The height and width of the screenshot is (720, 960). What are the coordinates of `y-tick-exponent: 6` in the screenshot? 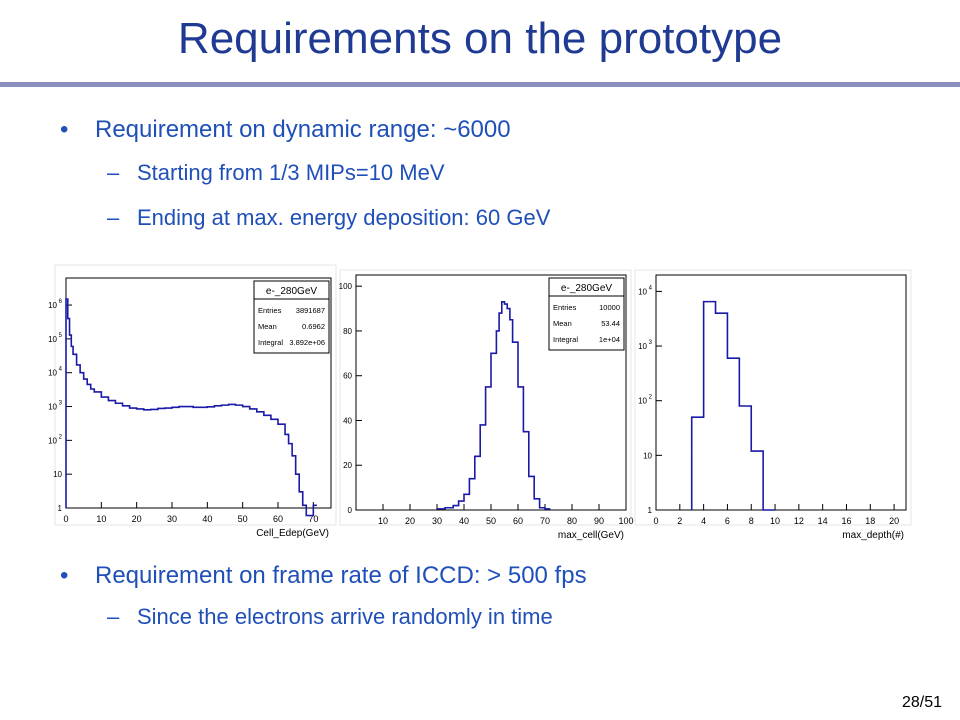 It's located at (61, 302).